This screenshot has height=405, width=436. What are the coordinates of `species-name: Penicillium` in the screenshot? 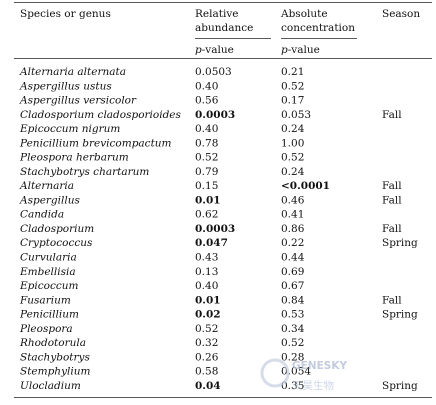 It's located at (49, 315).